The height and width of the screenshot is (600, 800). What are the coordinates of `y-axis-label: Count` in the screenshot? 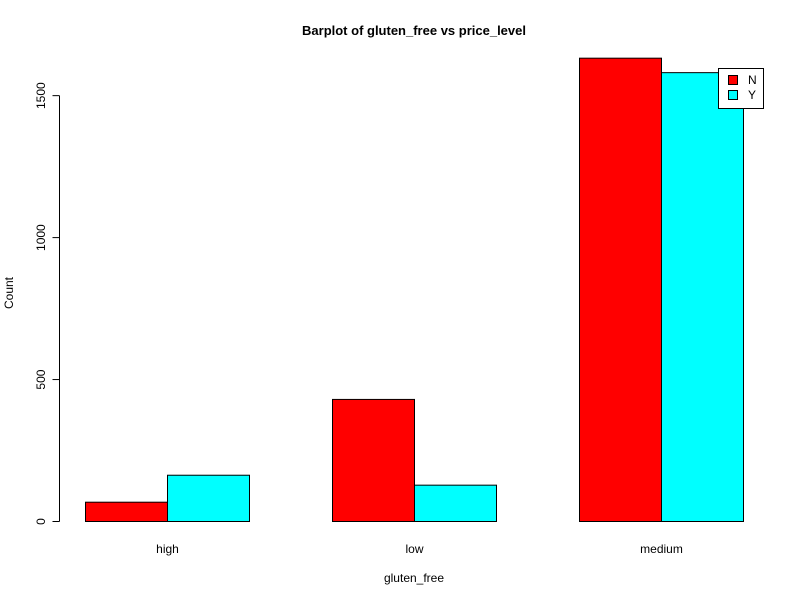 It's located at (9, 292).